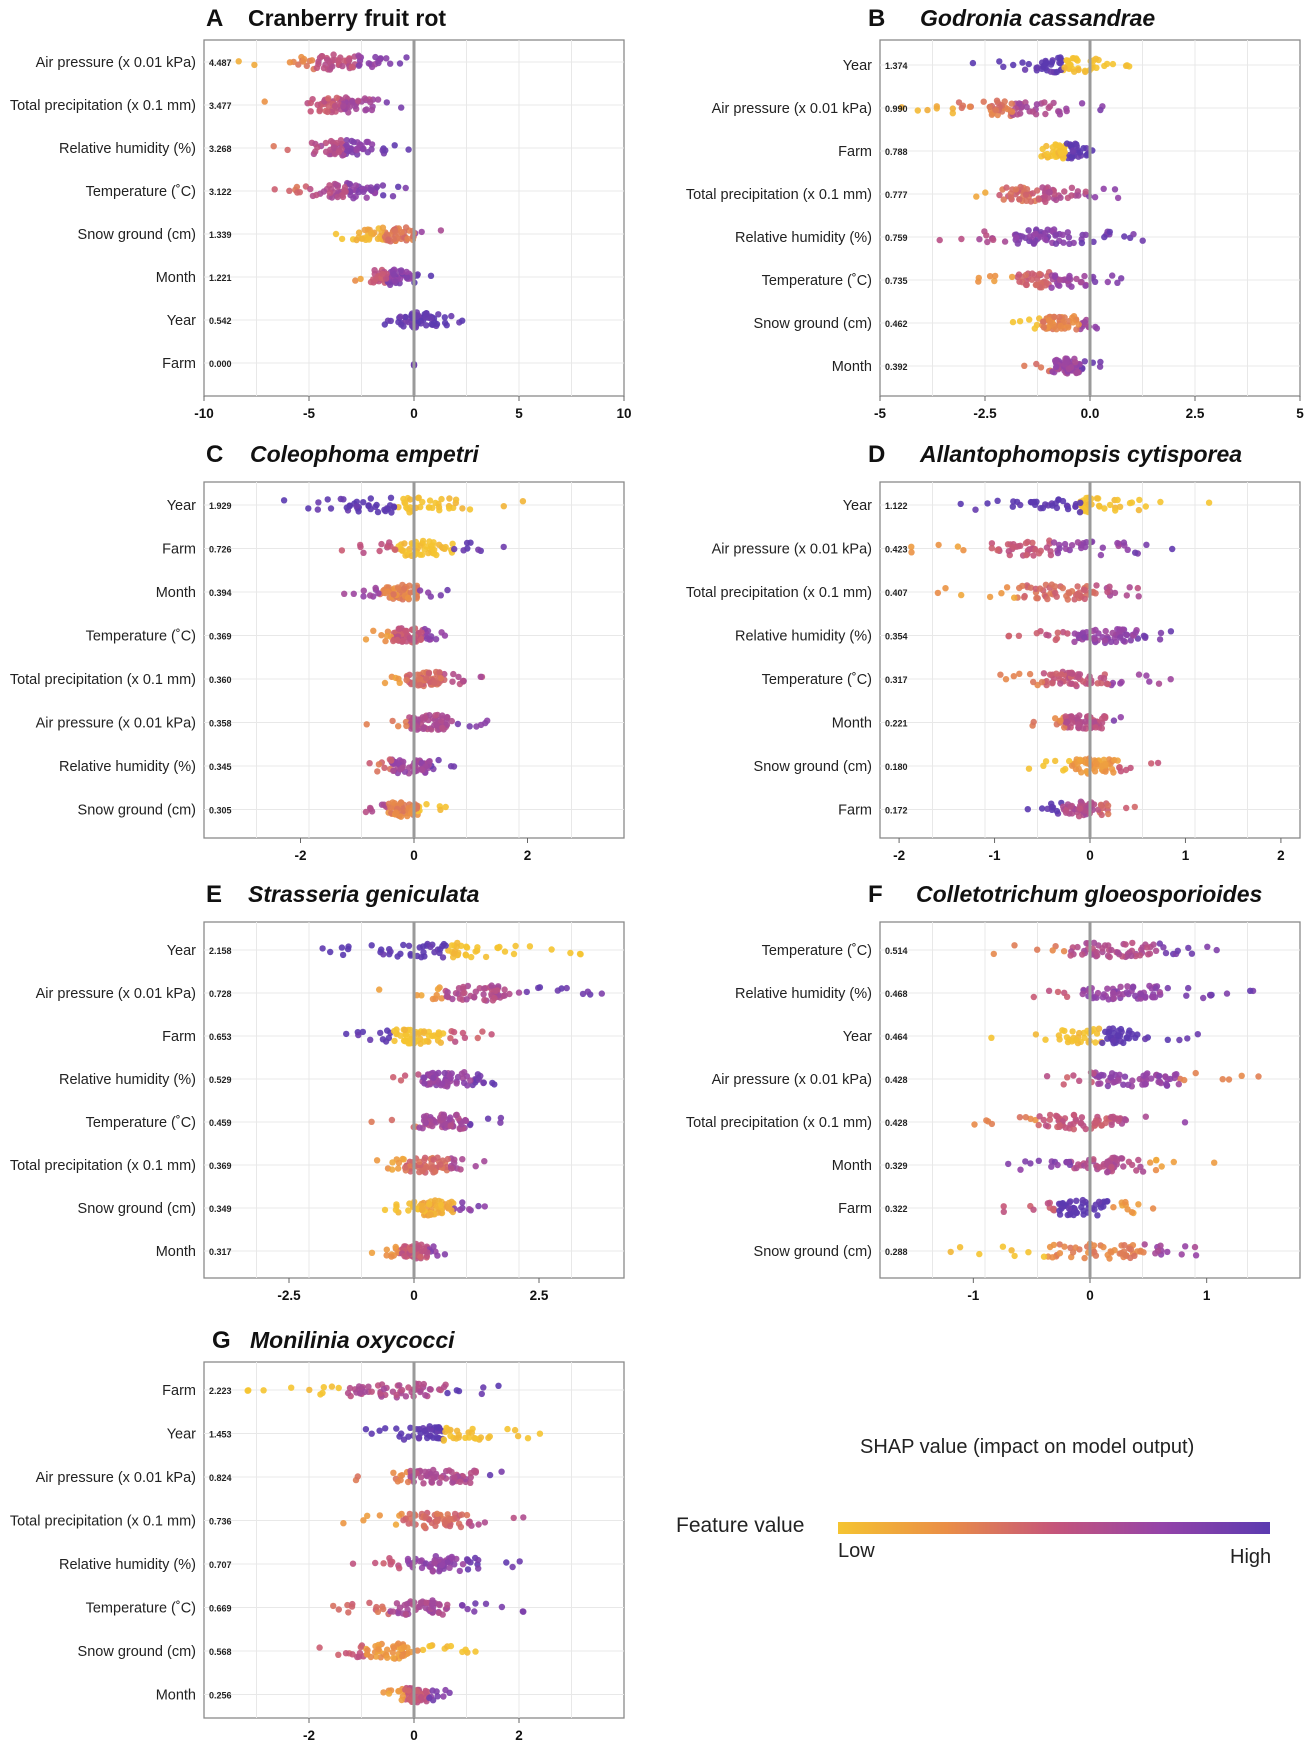  I want to click on importance-value: 0.369, so click(220, 1166).